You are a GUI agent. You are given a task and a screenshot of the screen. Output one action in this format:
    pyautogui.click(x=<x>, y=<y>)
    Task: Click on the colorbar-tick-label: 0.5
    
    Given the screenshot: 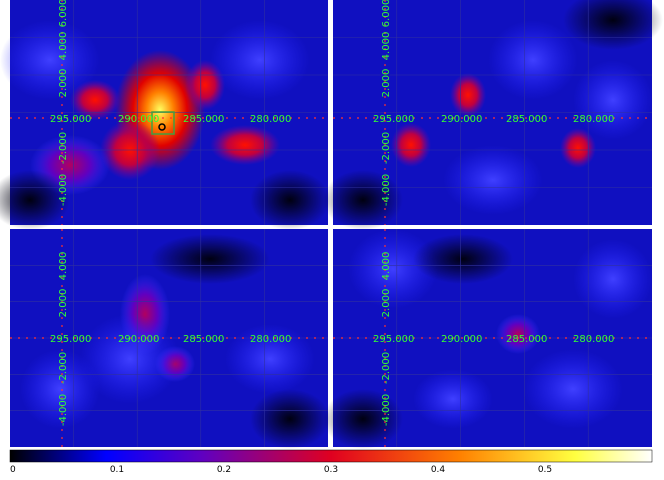 What is the action you would take?
    pyautogui.click(x=545, y=470)
    